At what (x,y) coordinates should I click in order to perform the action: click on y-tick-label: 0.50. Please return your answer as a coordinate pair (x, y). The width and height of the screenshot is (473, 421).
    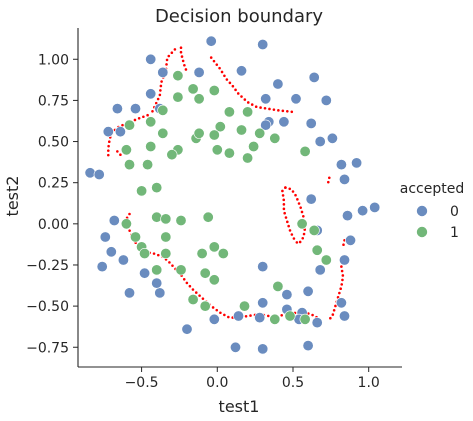
    Looking at the image, I should click on (53, 143).